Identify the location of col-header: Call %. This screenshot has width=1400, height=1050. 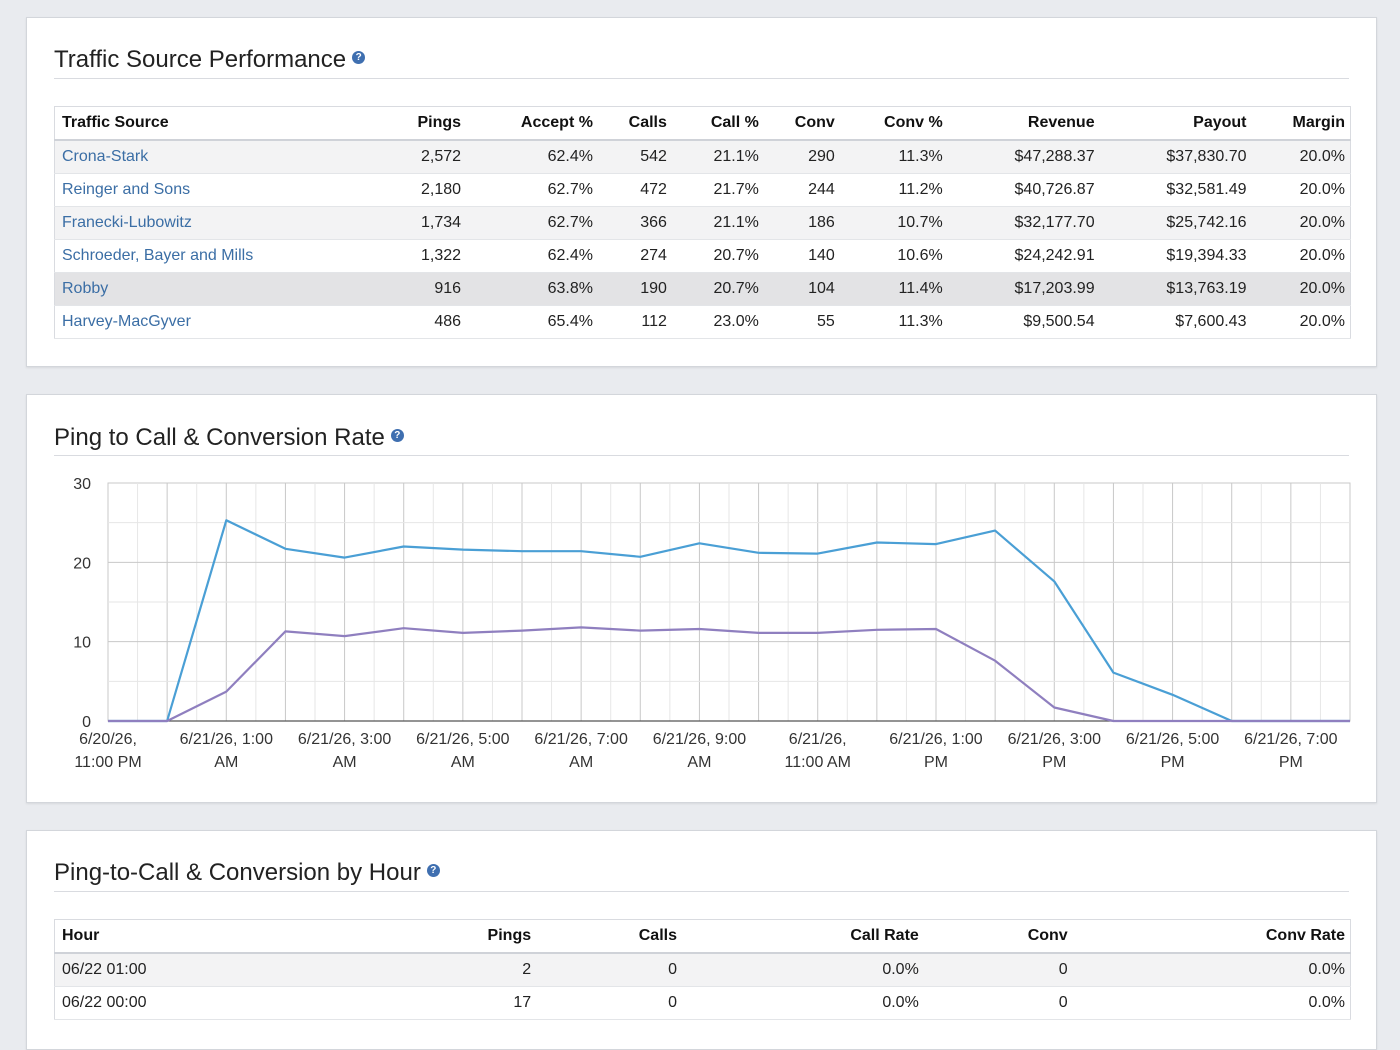
(717, 123).